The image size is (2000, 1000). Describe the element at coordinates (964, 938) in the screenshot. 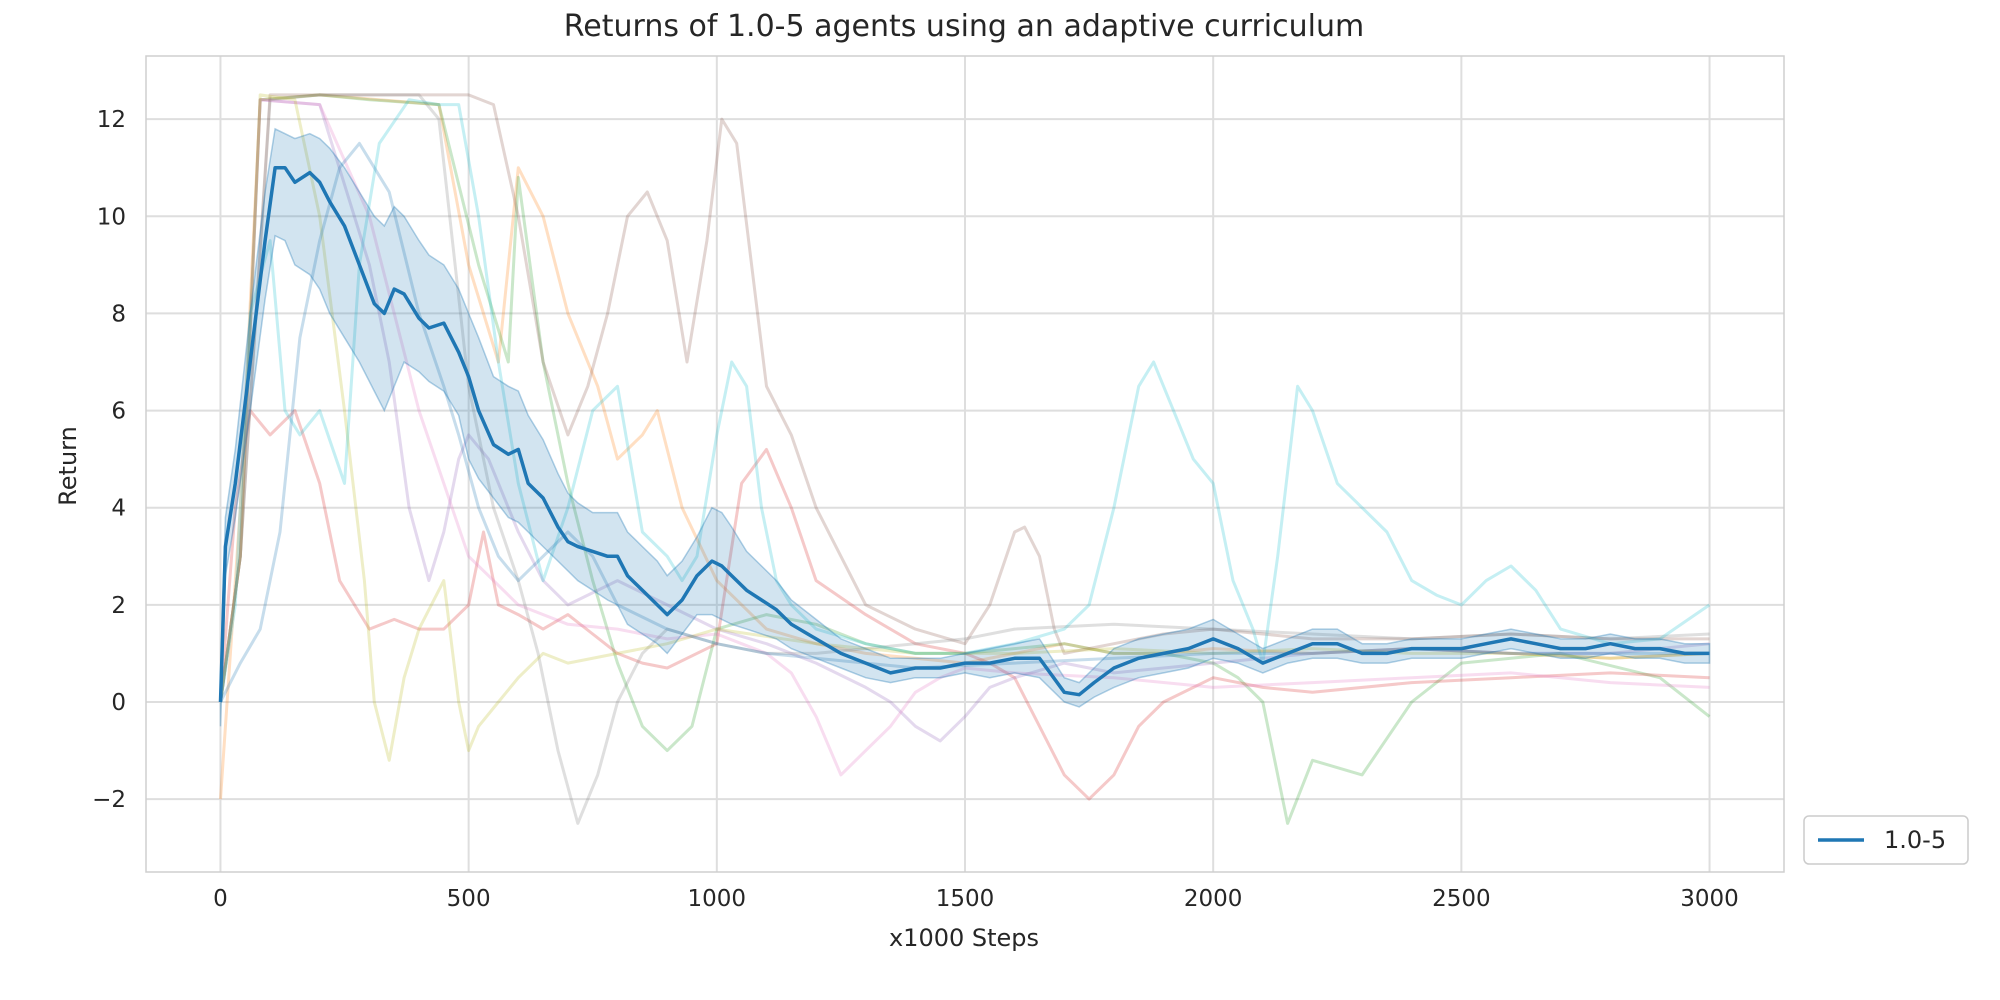

I see `x-axis-label: x1000 Steps` at that location.